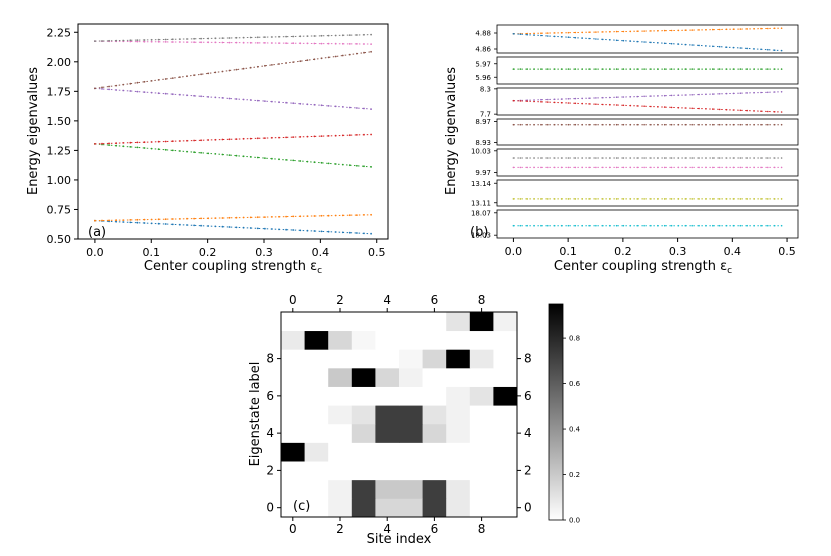 The width and height of the screenshot is (831, 556). I want to click on panel-a-xtick-label: 0.5, so click(377, 252).